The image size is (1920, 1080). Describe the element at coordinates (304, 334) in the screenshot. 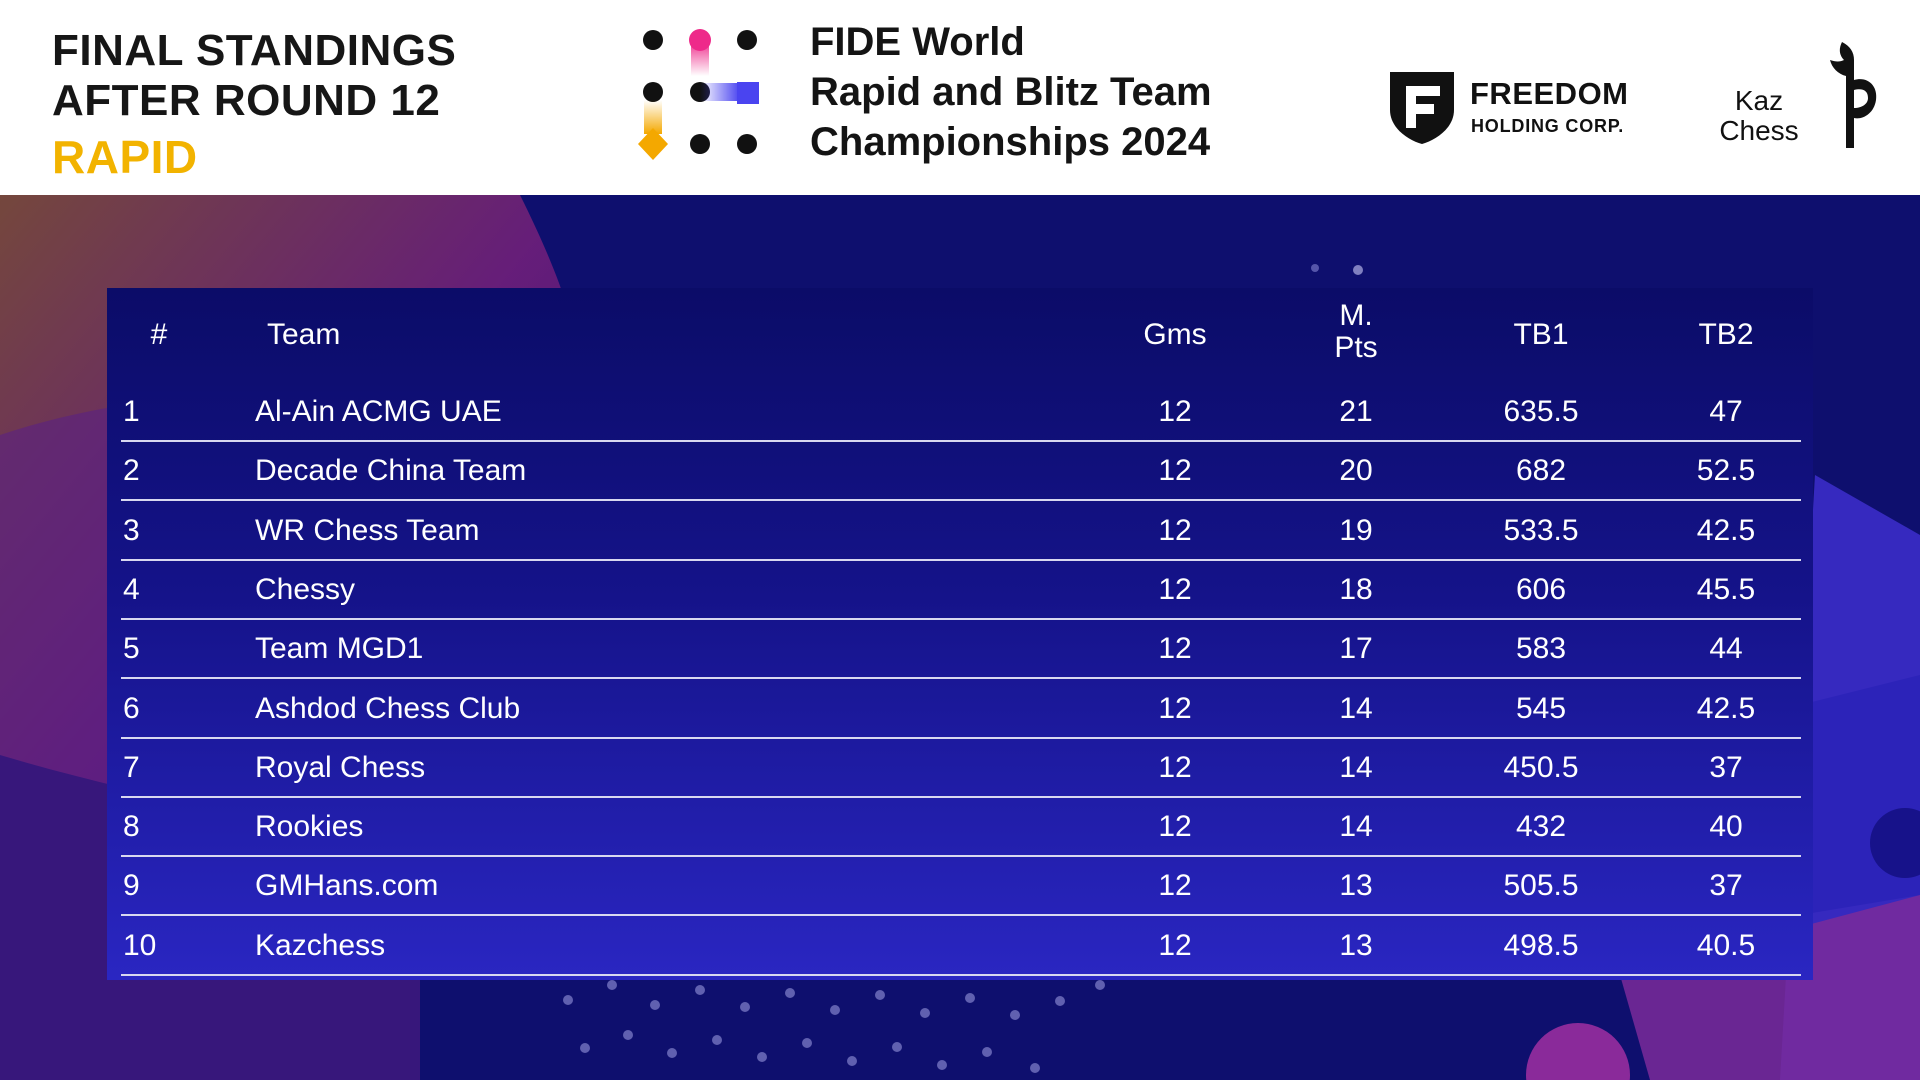

I see `col-header-team: Team` at that location.